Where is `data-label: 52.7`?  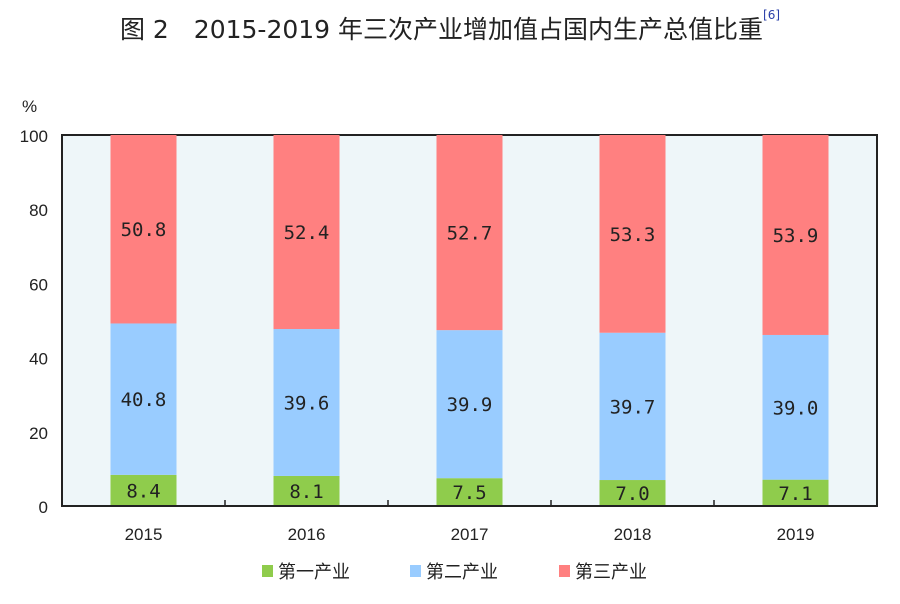
data-label: 52.7 is located at coordinates (470, 234).